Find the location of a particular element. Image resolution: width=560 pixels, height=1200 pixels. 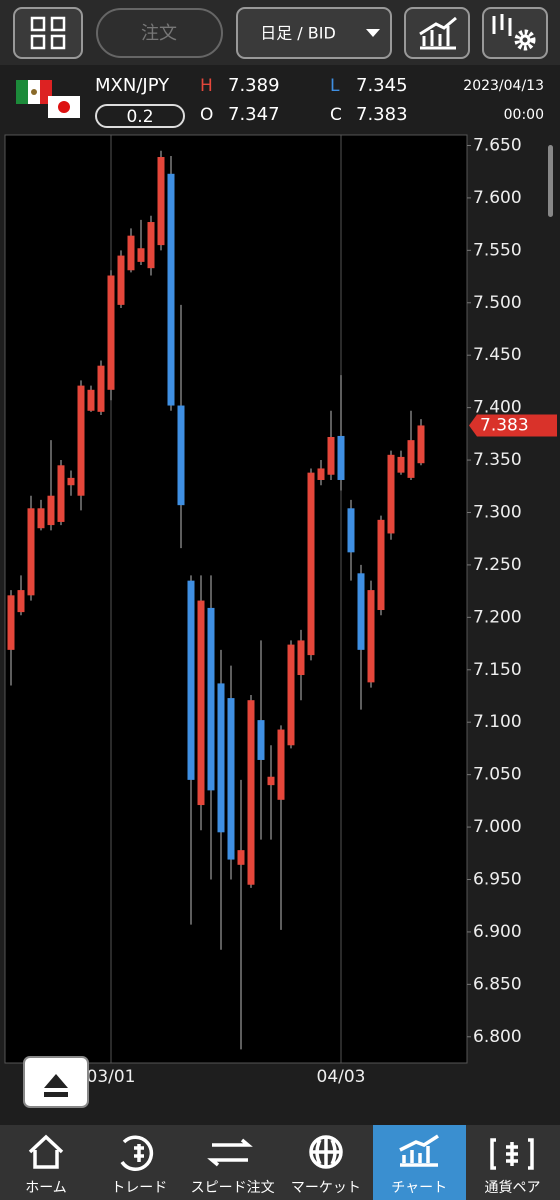

y-tick-label: 6.850 is located at coordinates (497, 984).